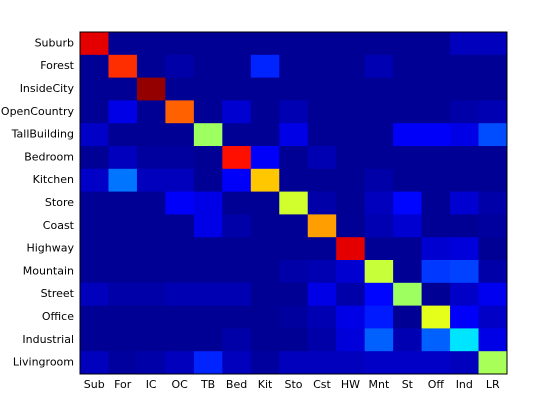  Describe the element at coordinates (47, 88) in the screenshot. I see `y-tick-label: InsideCity` at that location.